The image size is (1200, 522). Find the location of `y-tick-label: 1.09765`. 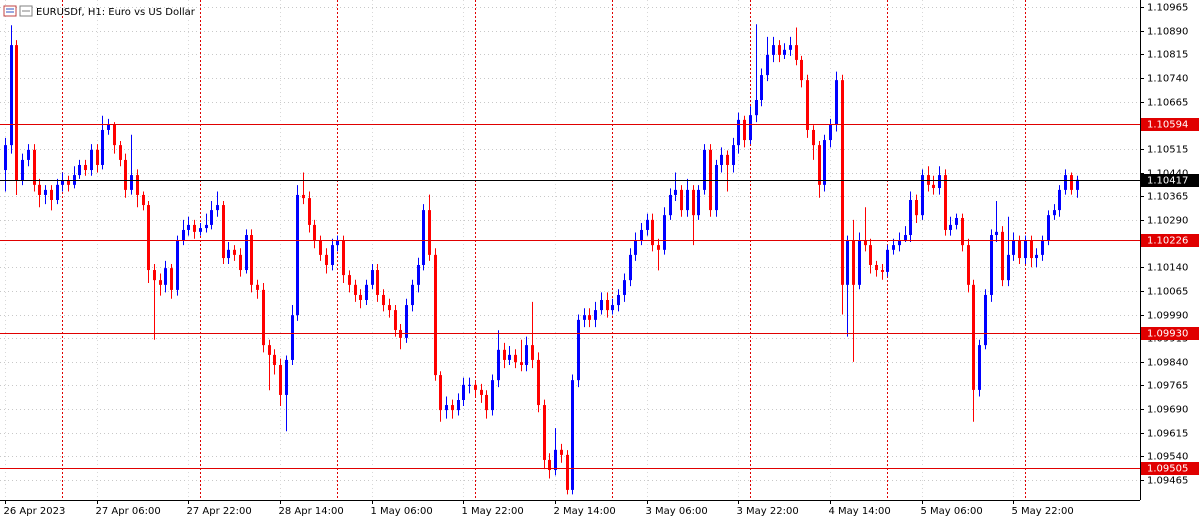

y-tick-label: 1.09765 is located at coordinates (1167, 386).